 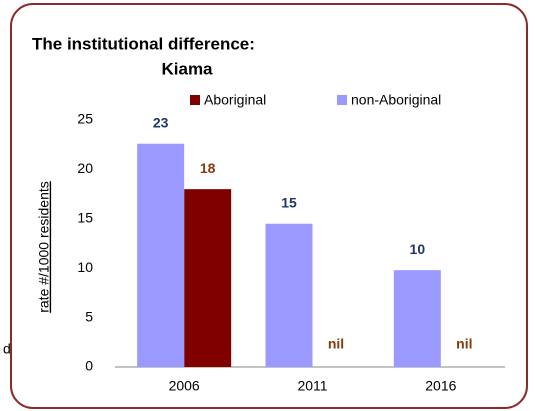 I want to click on value-label: 23, so click(x=161, y=122).